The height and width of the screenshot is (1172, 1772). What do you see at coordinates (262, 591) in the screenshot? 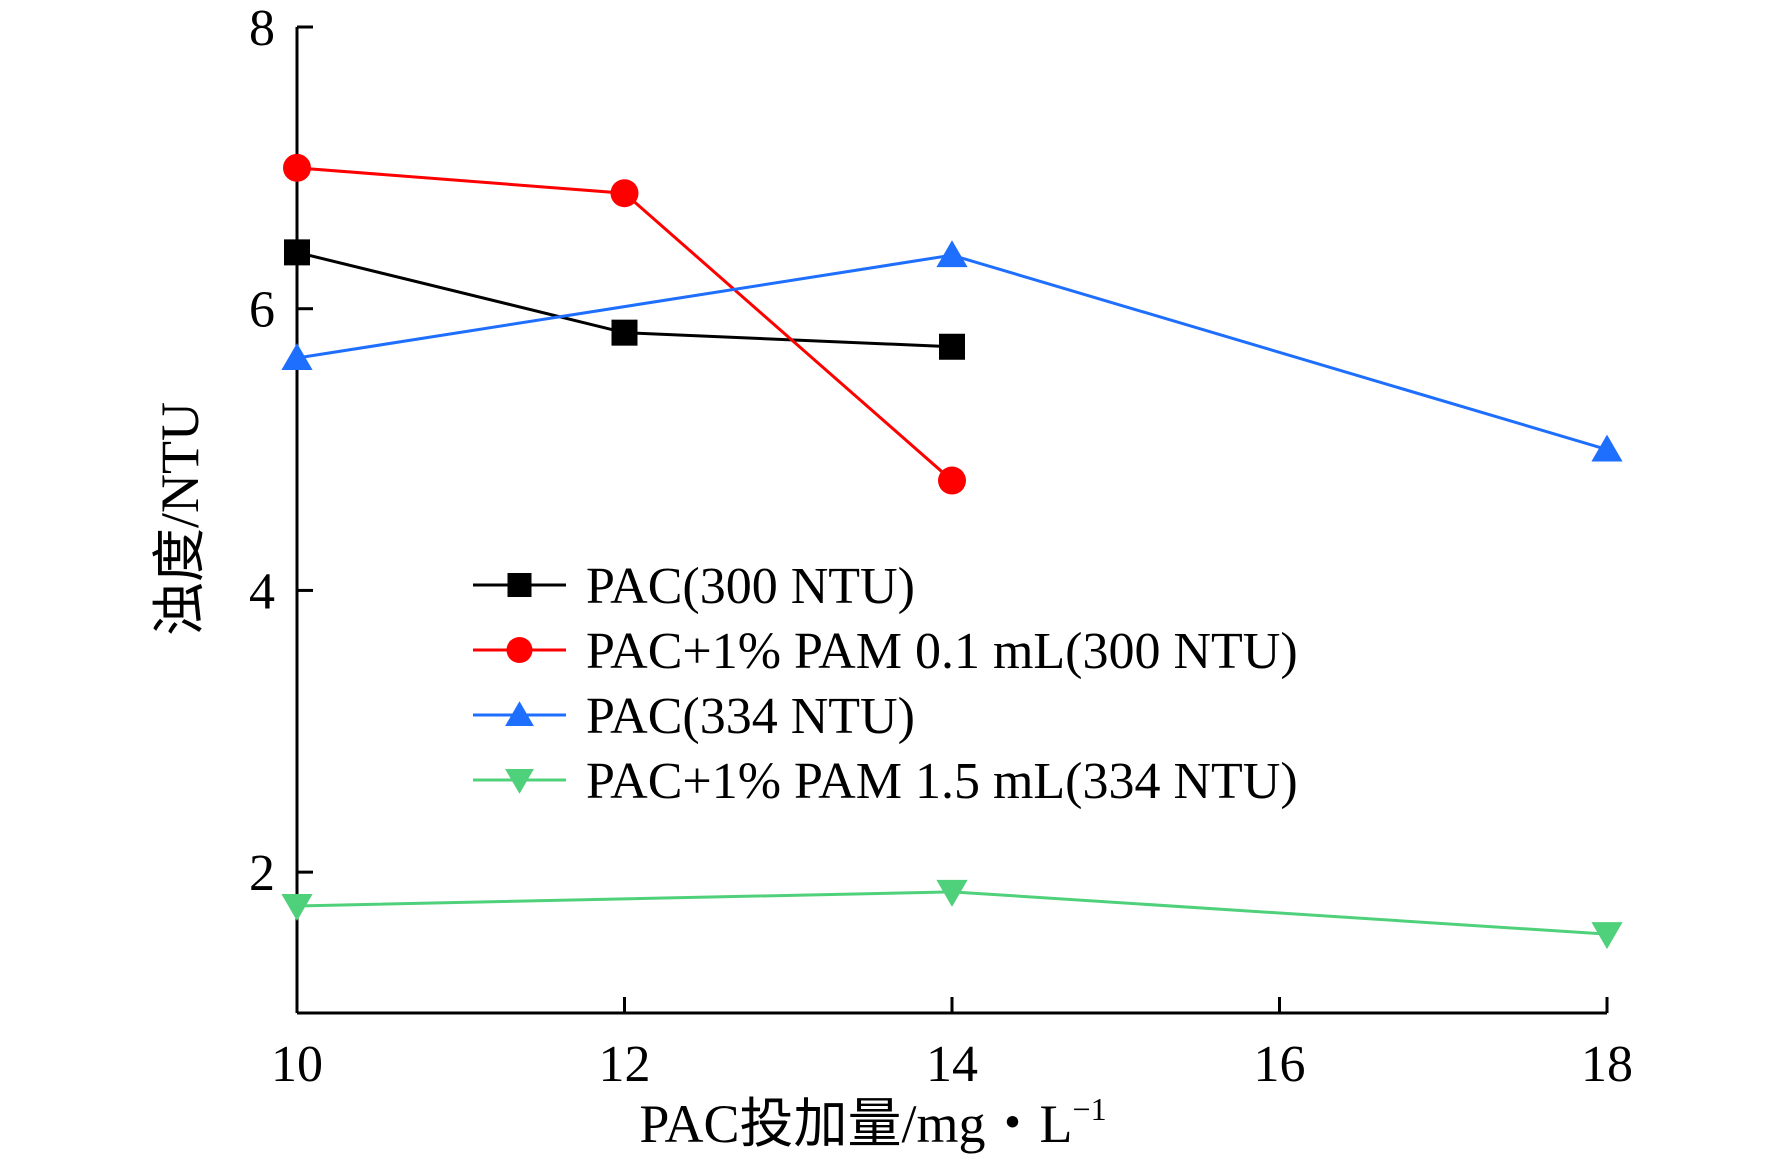
I see `y-tick-label: 4` at bounding box center [262, 591].